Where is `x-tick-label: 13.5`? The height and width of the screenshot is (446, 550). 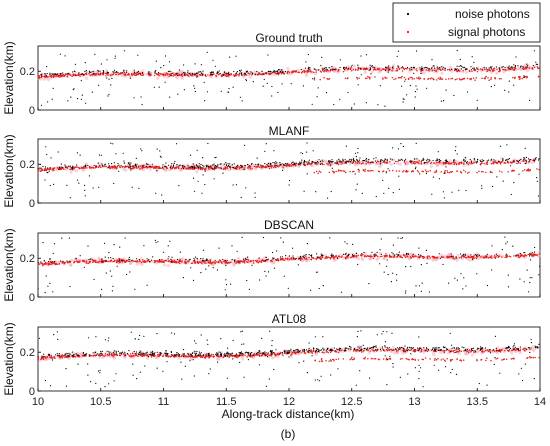 x-tick-label: 13.5 is located at coordinates (477, 402).